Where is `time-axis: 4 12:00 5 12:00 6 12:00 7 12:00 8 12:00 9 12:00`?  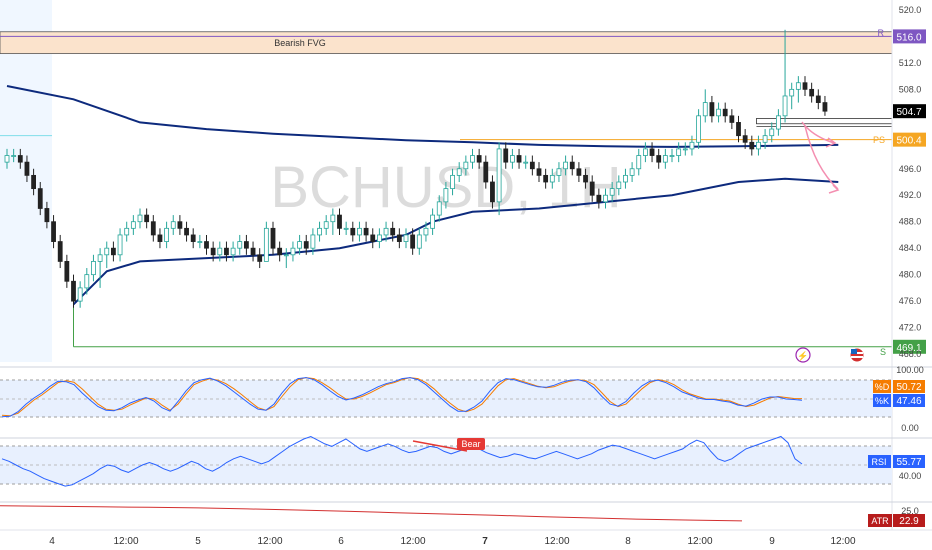
time-axis: 4 12:00 5 12:00 6 12:00 7 12:00 8 12:00 9 12:00 is located at coordinates (452, 541).